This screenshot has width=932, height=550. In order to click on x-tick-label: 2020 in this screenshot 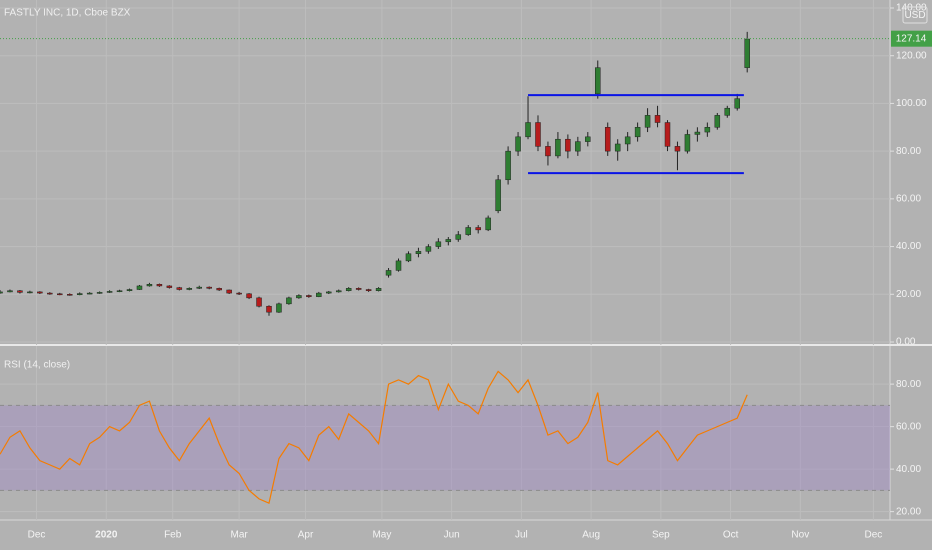, I will do `click(106, 535)`.